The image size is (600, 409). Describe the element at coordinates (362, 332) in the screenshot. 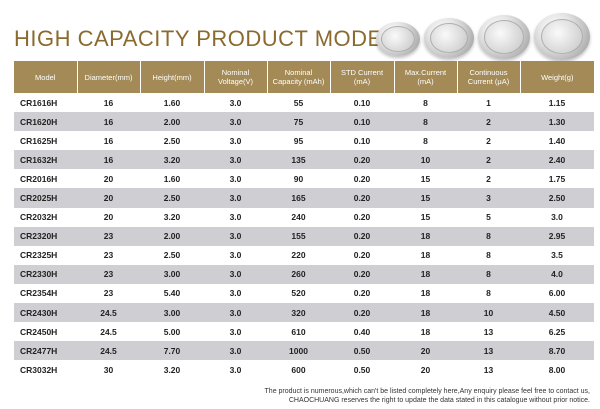

I see `table-cell: 0.40` at that location.